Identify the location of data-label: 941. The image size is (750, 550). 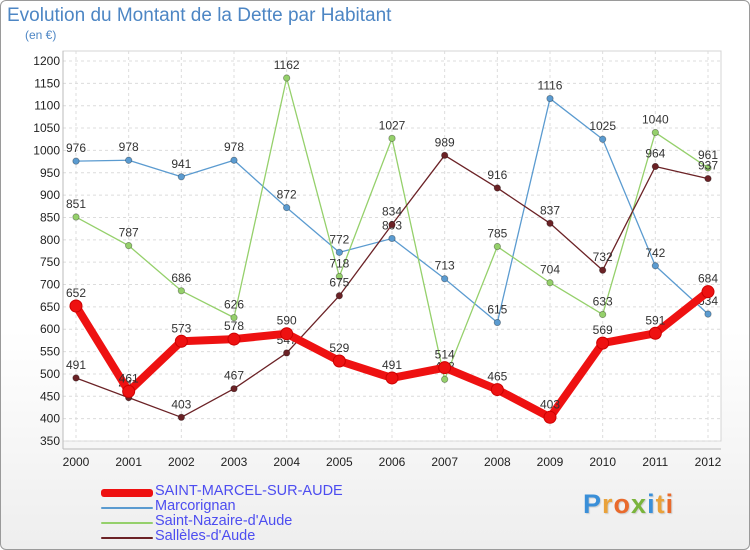
(181, 164).